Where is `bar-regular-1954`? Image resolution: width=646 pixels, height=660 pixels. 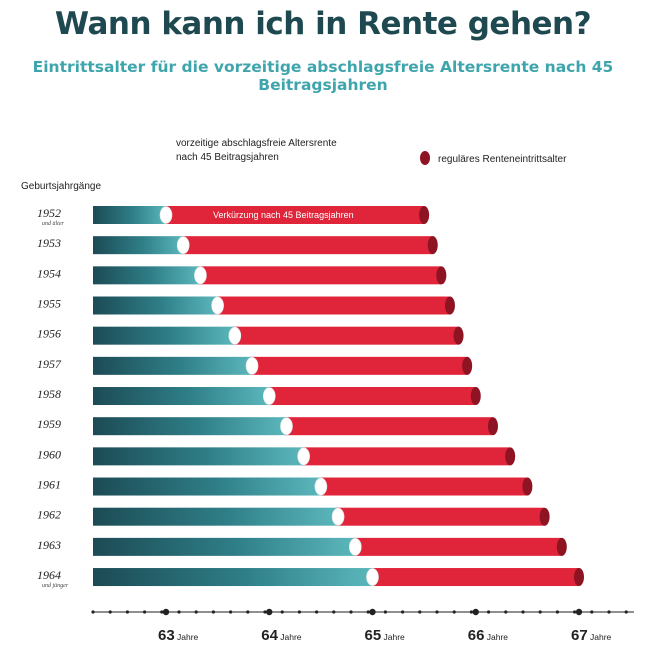
bar-regular-1954 is located at coordinates (320, 275).